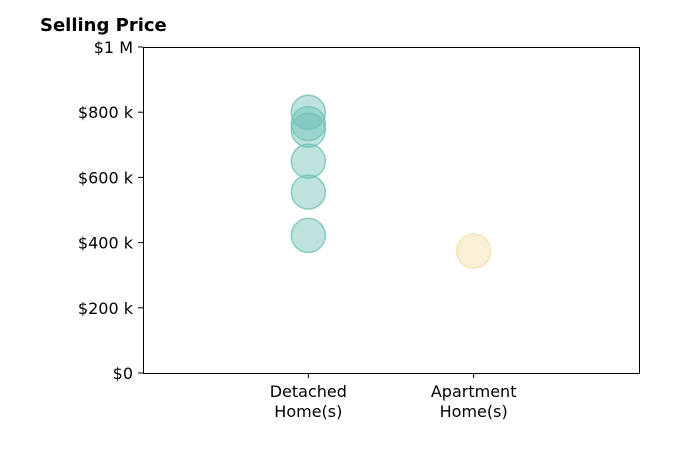  I want to click on x-tick-label: Detached Home(s), so click(308, 401).